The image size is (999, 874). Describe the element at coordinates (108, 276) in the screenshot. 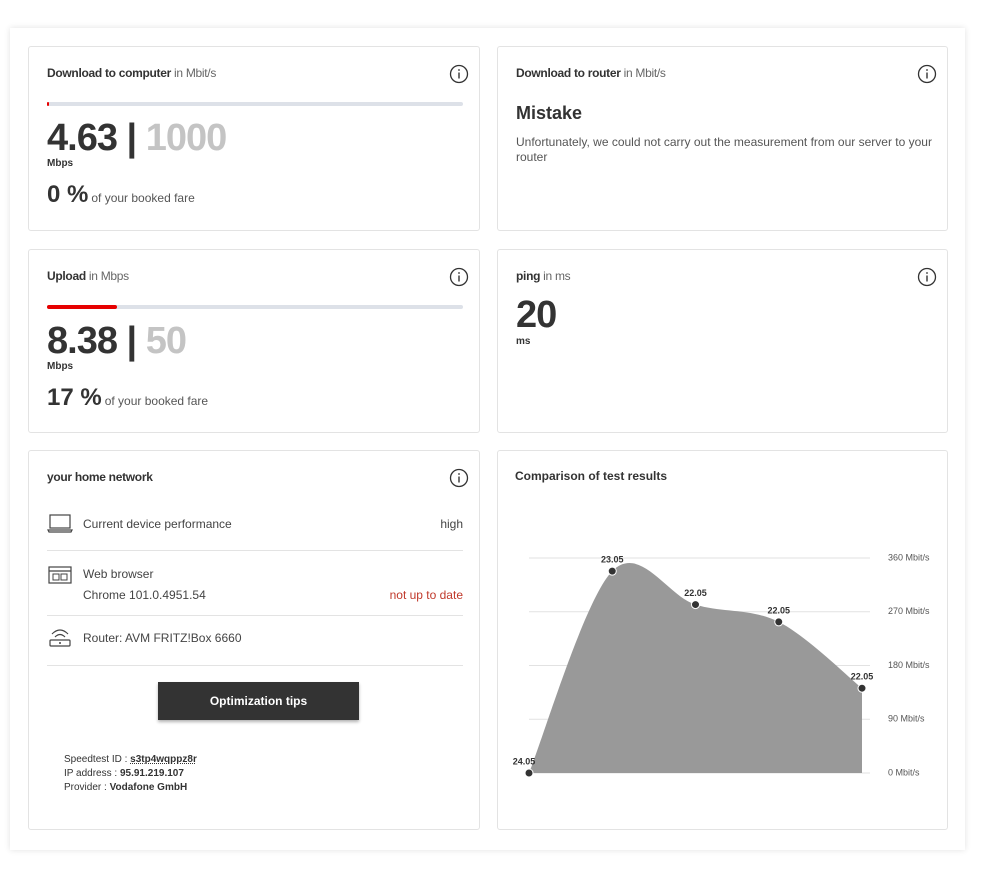

I see `unit: in Mbps` at that location.